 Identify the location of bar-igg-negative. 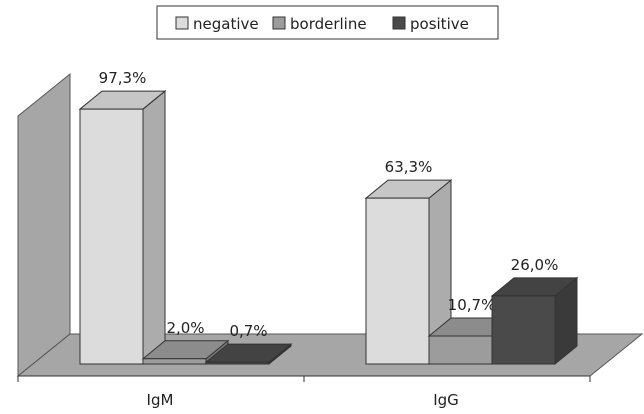
(397, 281).